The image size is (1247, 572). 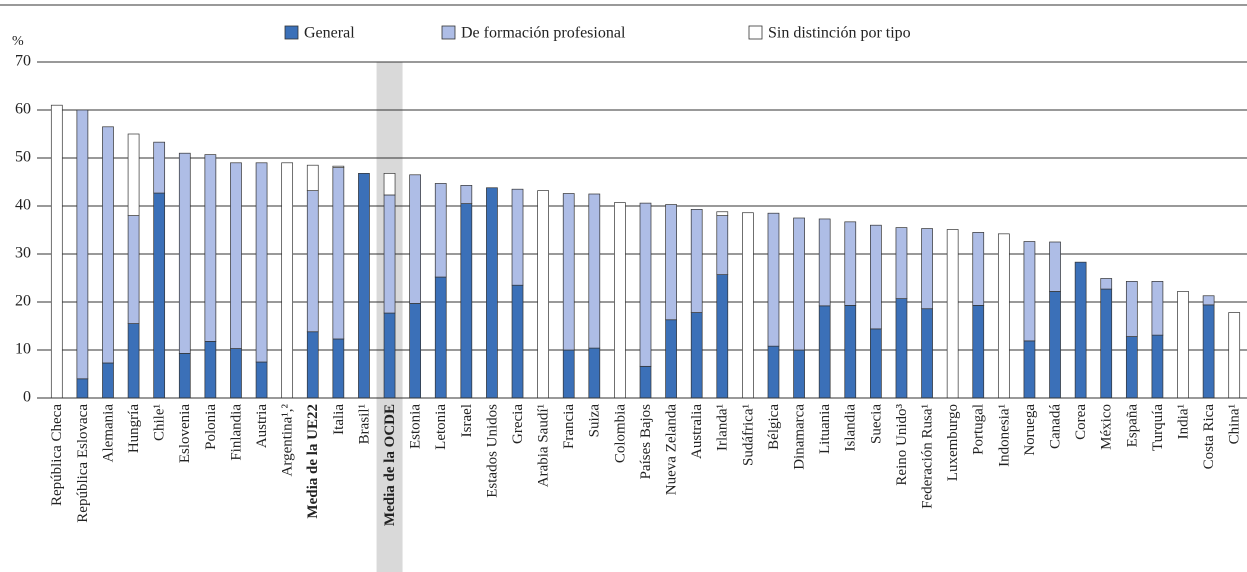 I want to click on x-tick-label: República Eslovaca, so click(x=83, y=463).